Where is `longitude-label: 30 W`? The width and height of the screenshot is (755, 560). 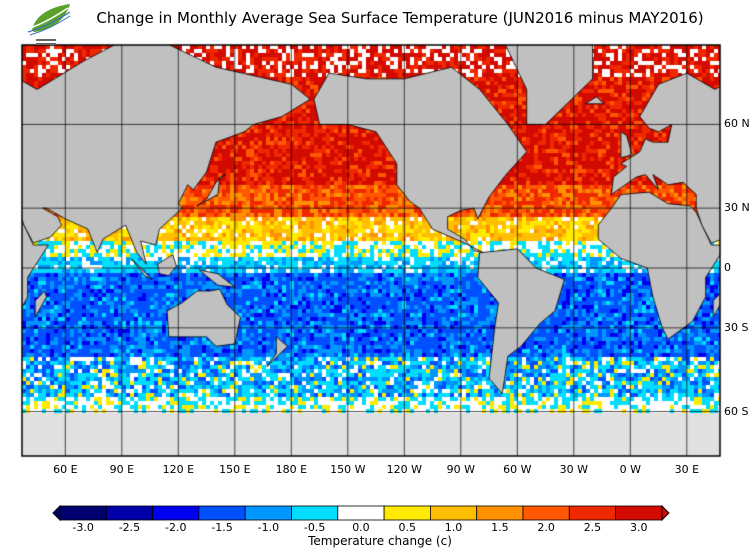 longitude-label: 30 W is located at coordinates (573, 469).